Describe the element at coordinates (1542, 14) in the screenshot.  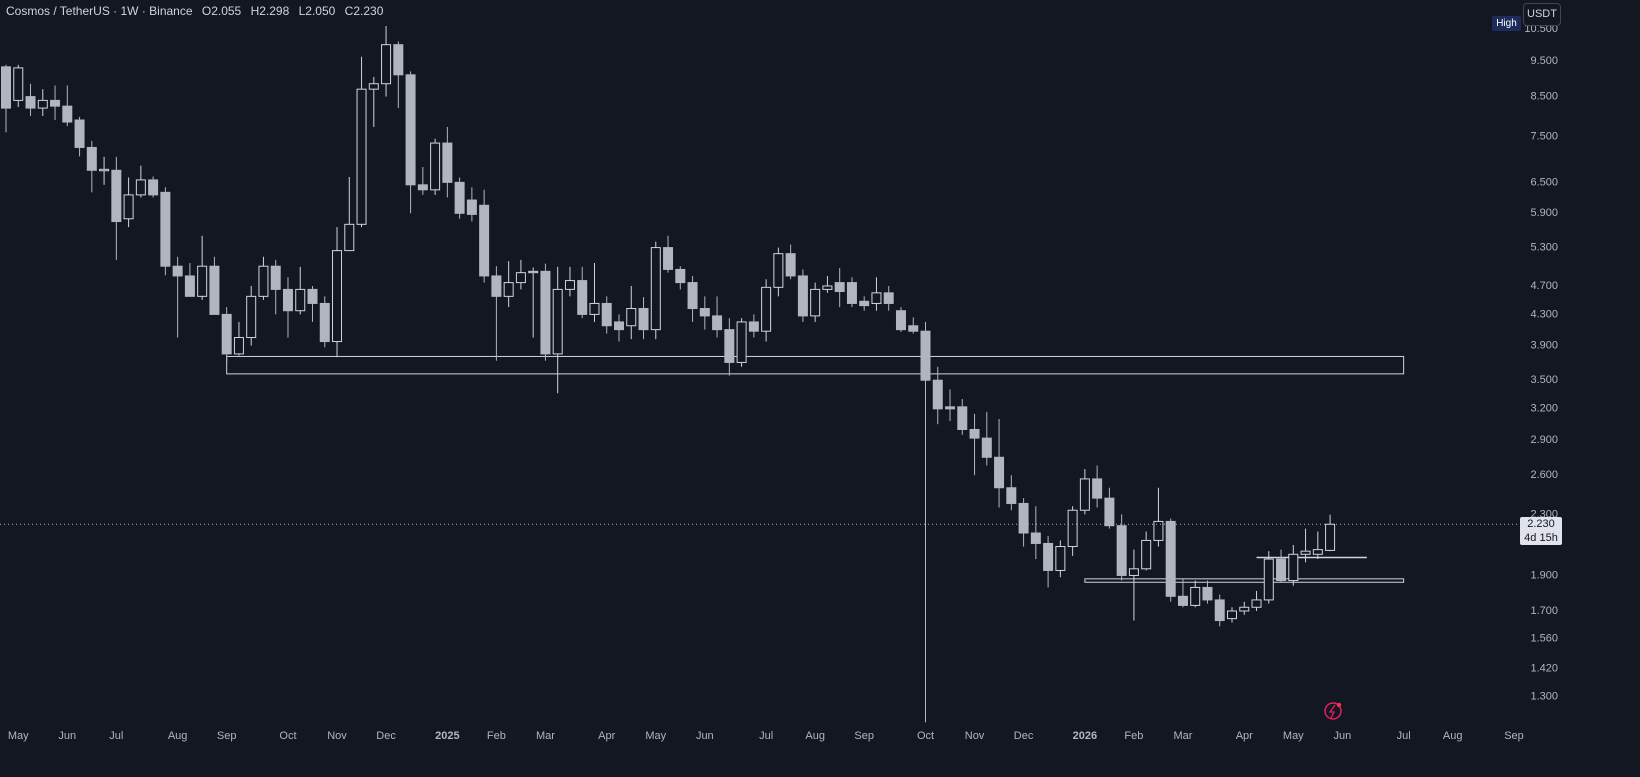
I see `currency-button: USDT` at that location.